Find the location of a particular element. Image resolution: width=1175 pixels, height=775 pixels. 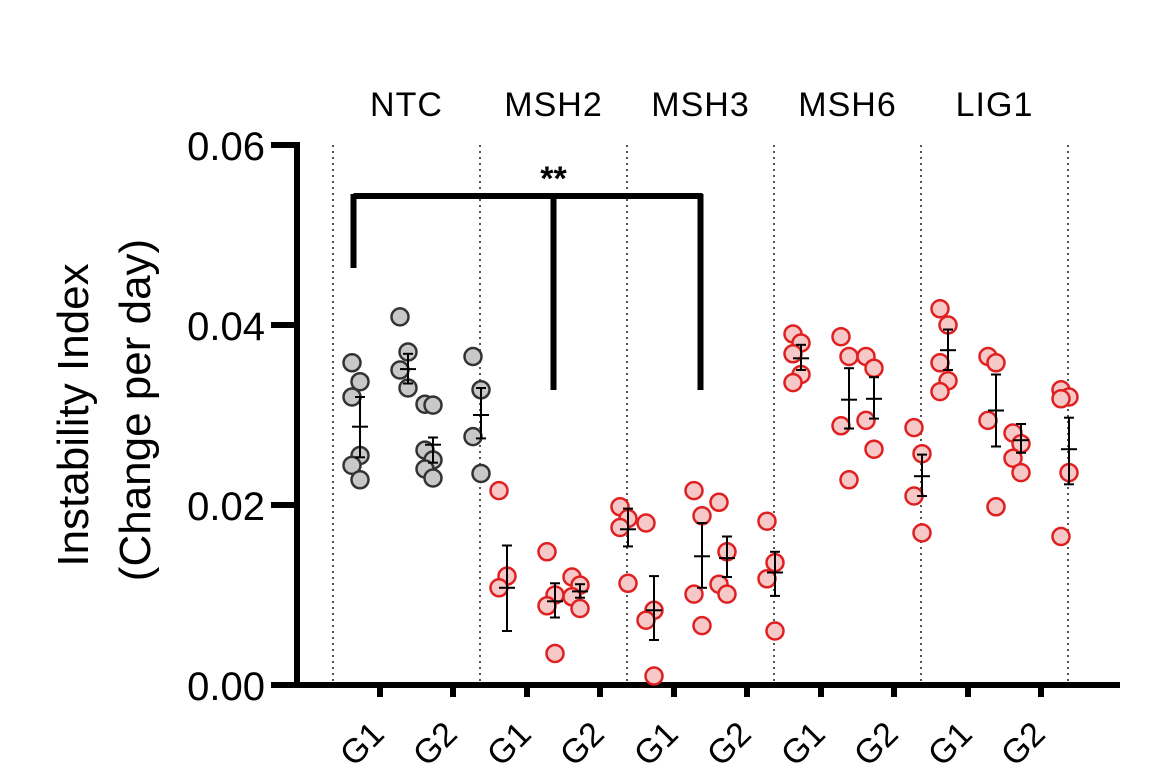

y-tick-label: 0.06 is located at coordinates (226, 147).